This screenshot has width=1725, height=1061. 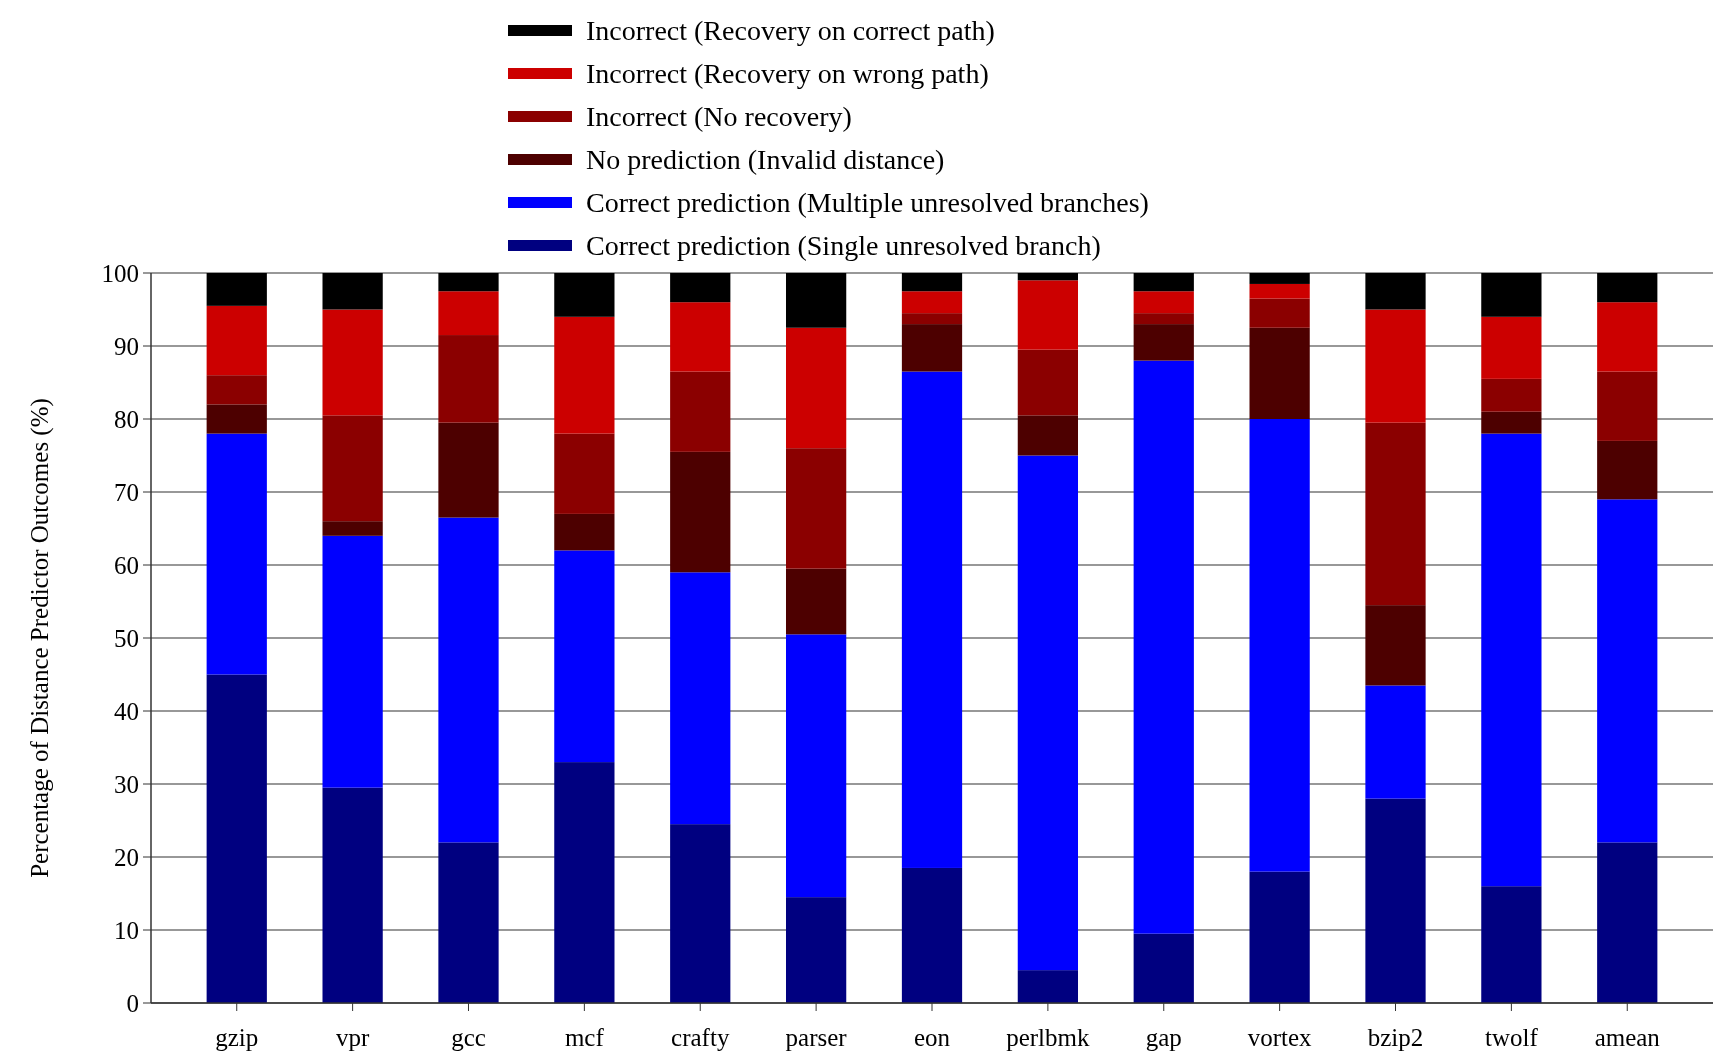 What do you see at coordinates (126, 857) in the screenshot?
I see `y-tick-label: 20` at bounding box center [126, 857].